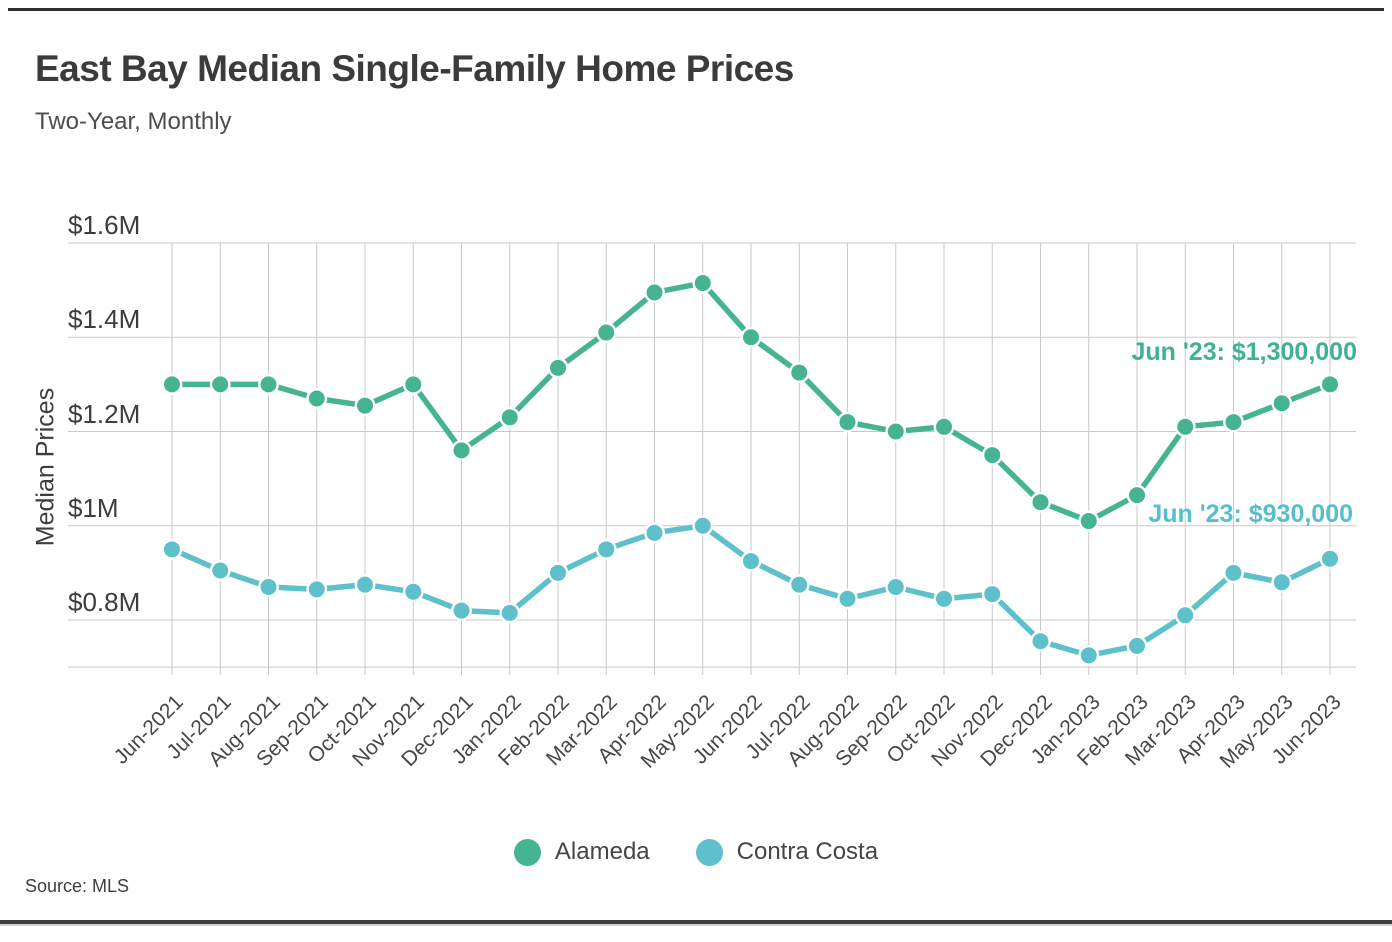  Describe the element at coordinates (93, 507) in the screenshot. I see `y-tick-label: $1M` at that location.